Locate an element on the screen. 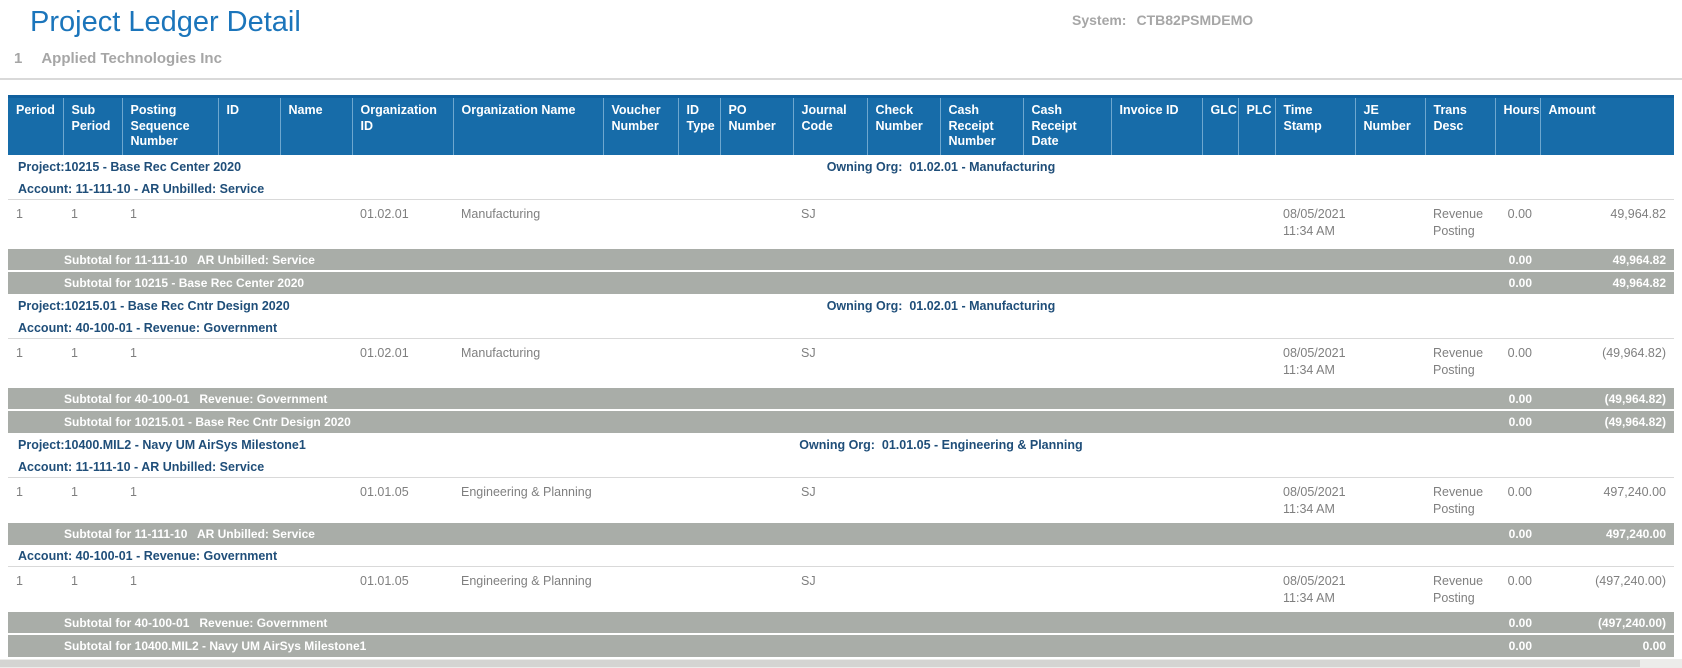 The image size is (1682, 668). data-cell: 01.01.05 is located at coordinates (402, 499).